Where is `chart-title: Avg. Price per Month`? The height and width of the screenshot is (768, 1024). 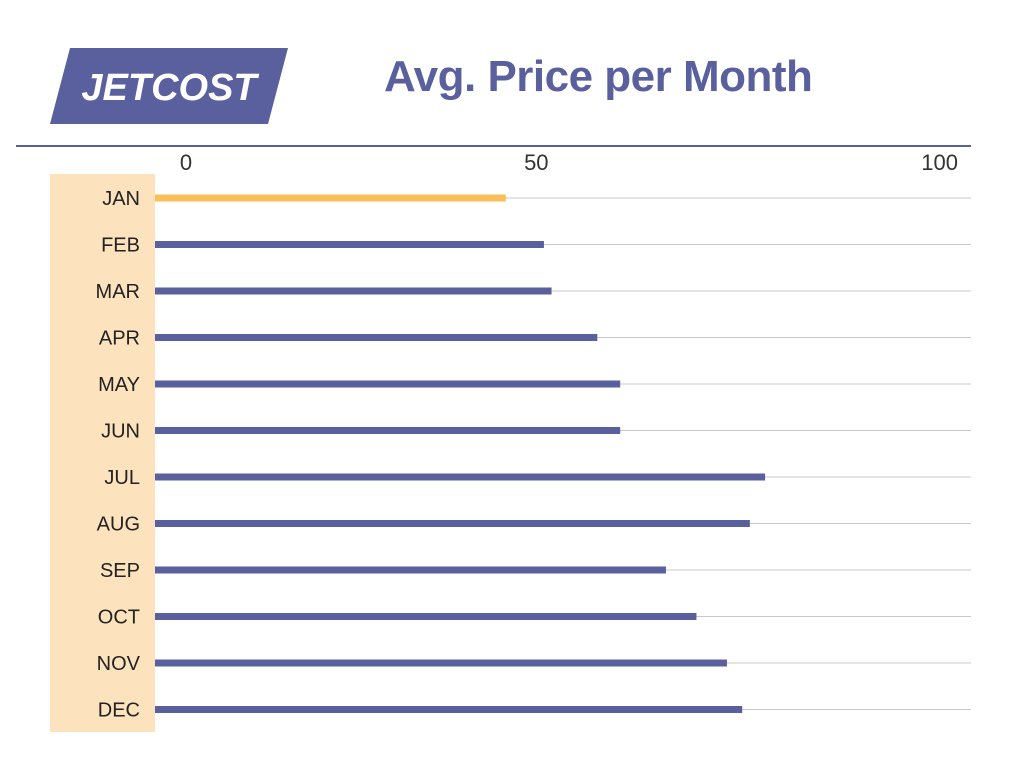
chart-title: Avg. Price per Month is located at coordinates (598, 76).